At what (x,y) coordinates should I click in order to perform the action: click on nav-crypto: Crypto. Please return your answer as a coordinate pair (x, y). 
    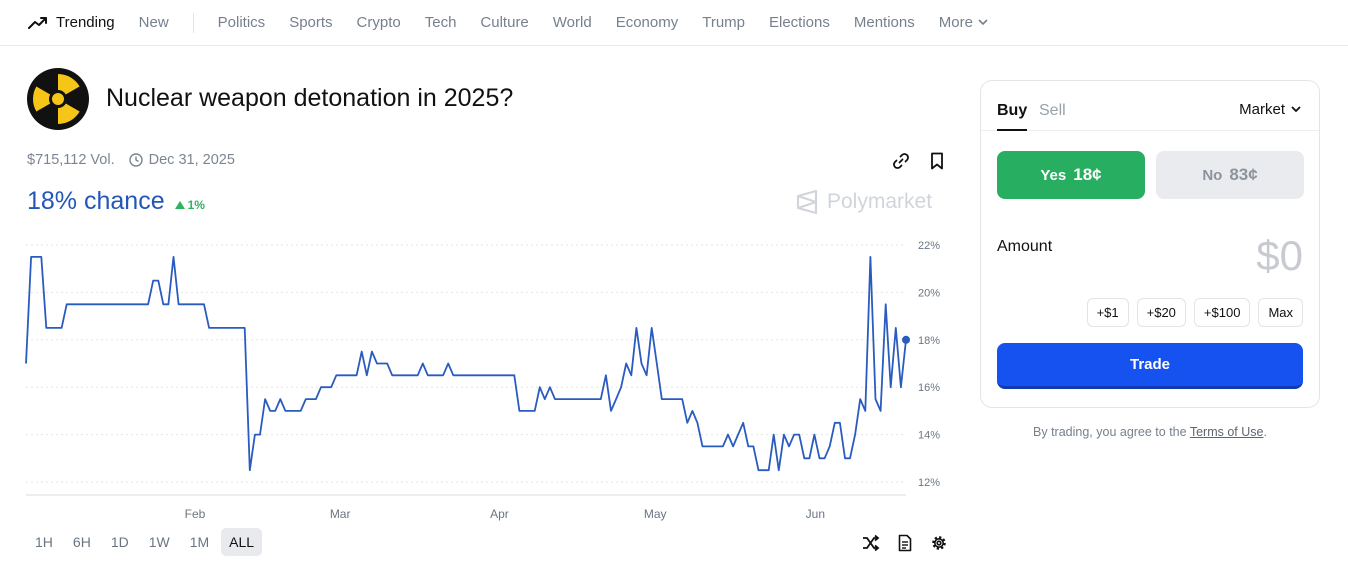
    Looking at the image, I should click on (378, 22).